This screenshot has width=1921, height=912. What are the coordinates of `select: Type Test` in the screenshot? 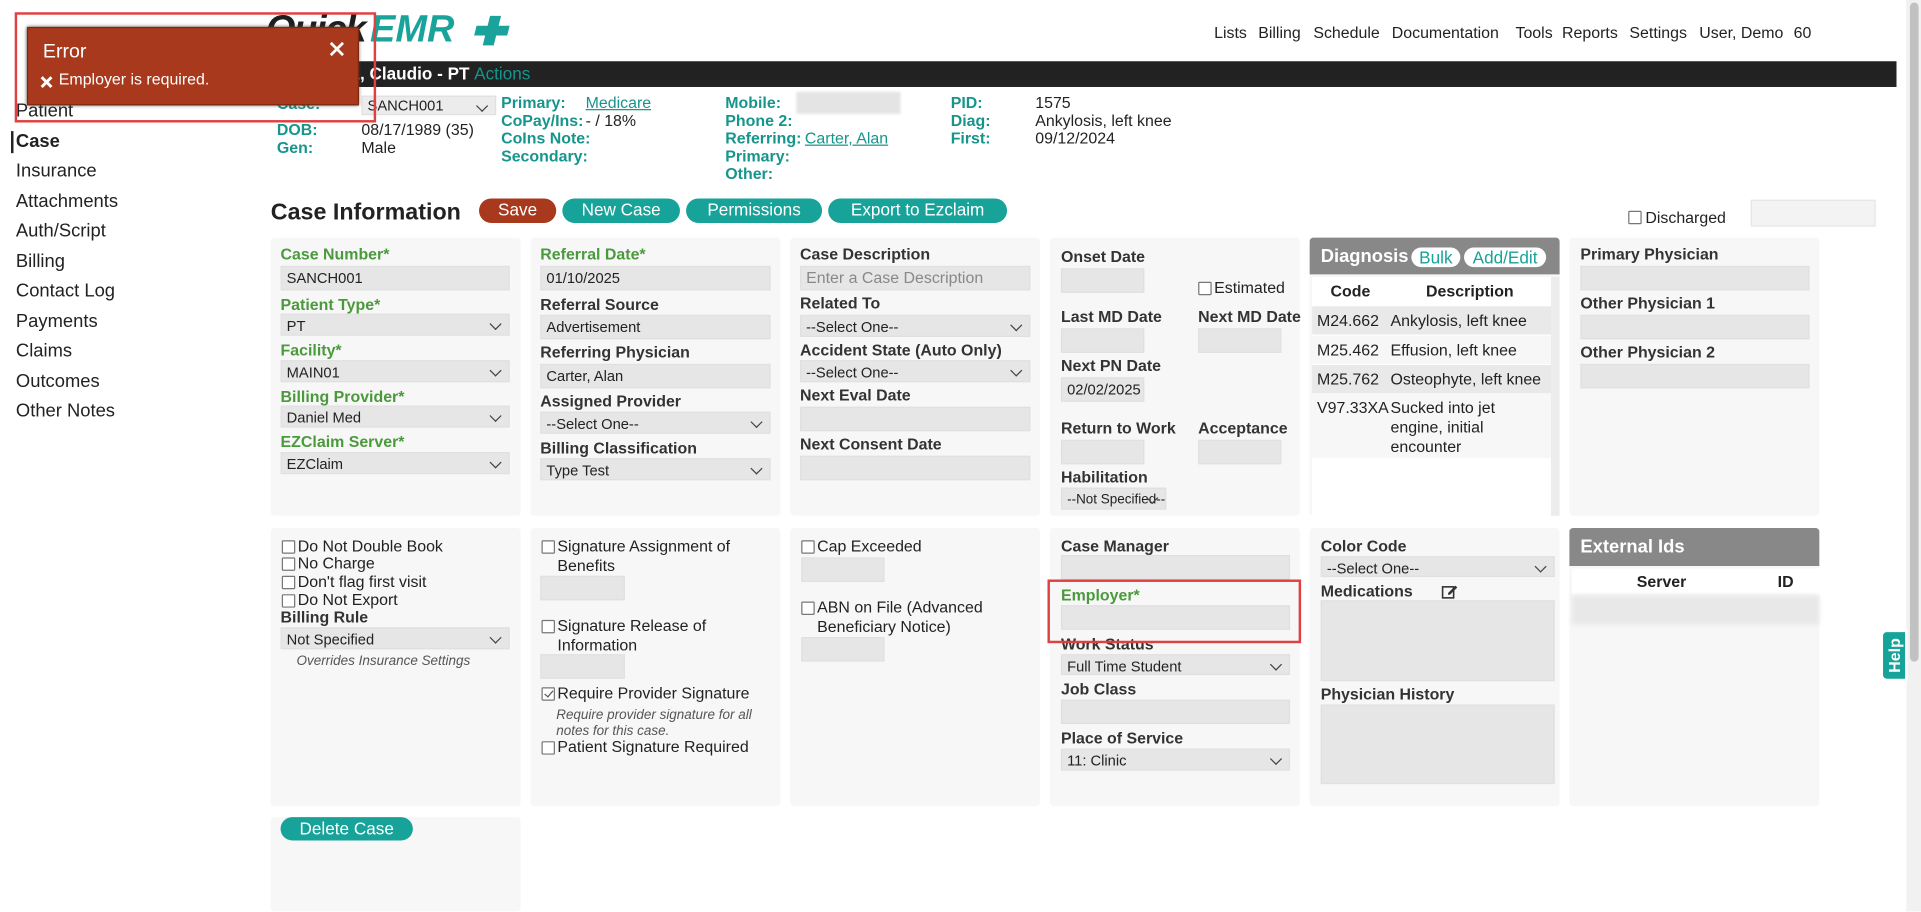 It's located at (655, 469).